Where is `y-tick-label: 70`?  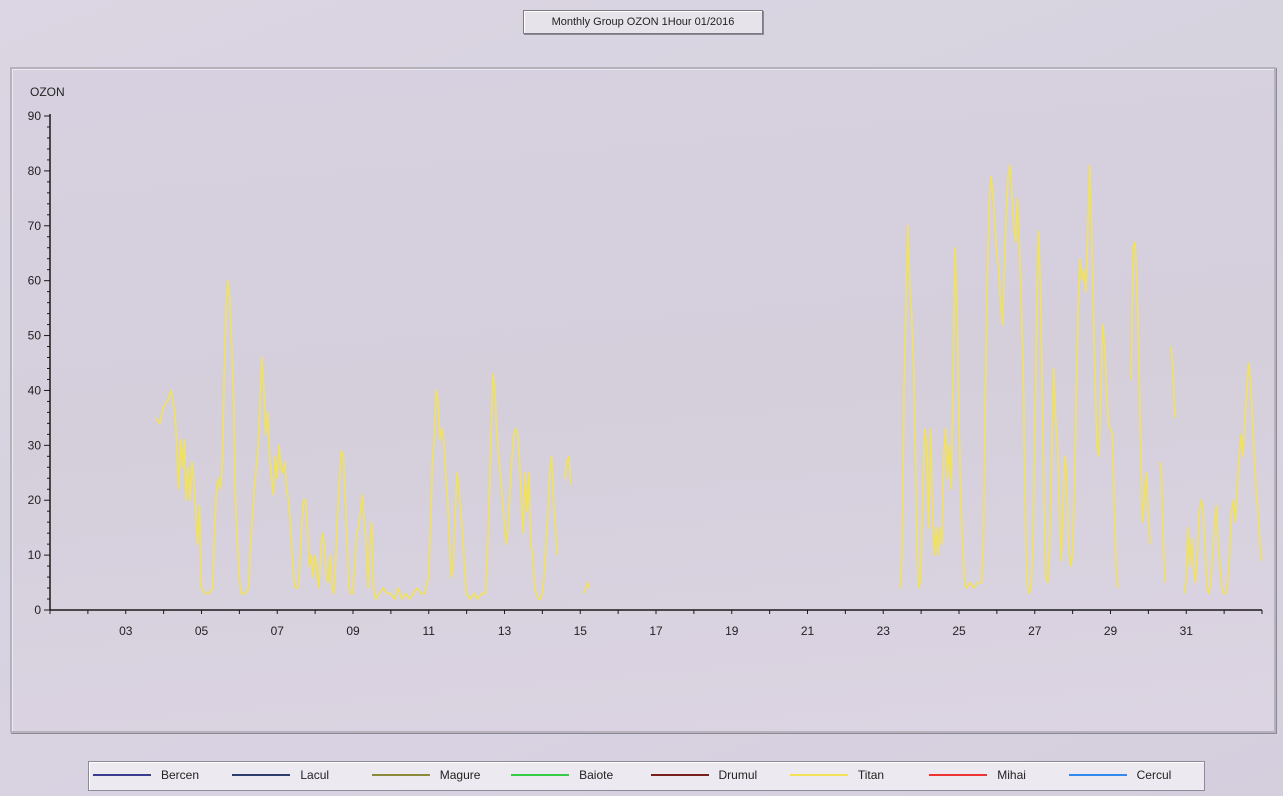
y-tick-label: 70 is located at coordinates (35, 226).